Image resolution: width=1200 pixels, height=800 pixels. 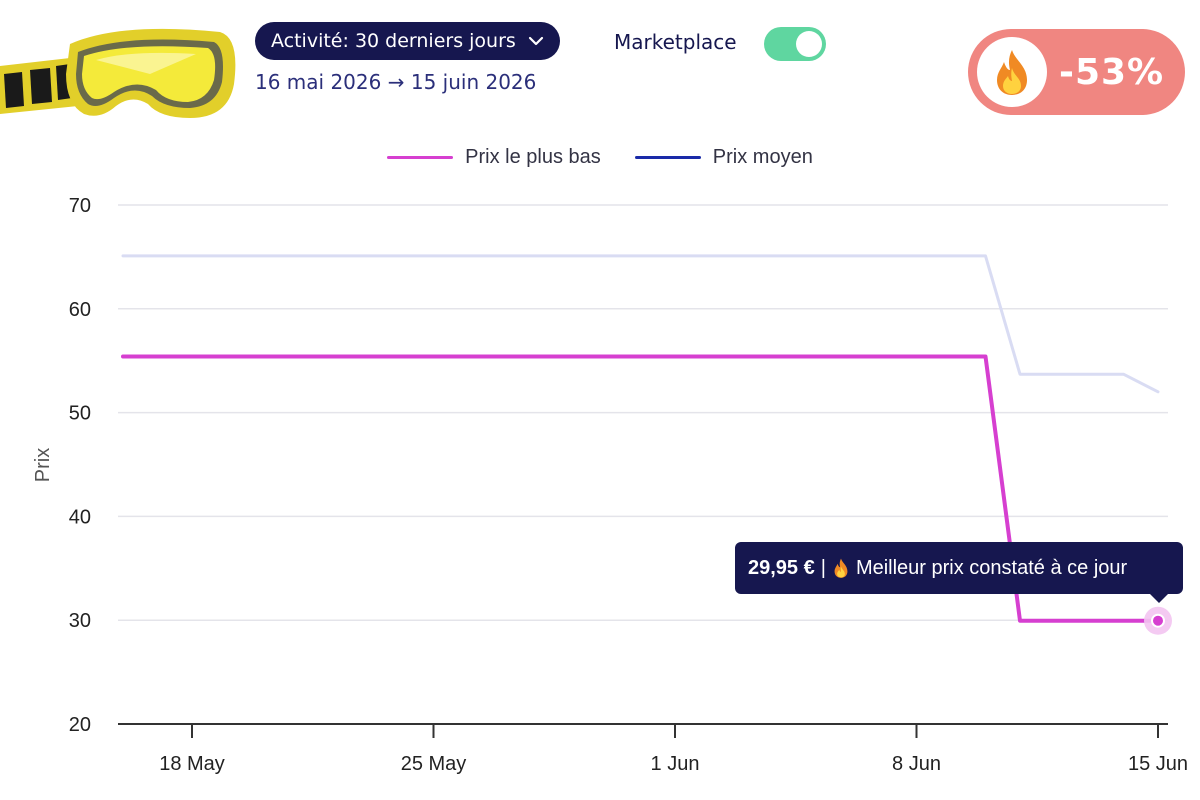 What do you see at coordinates (1158, 764) in the screenshot?
I see `x-tick-label: 15 Jun` at bounding box center [1158, 764].